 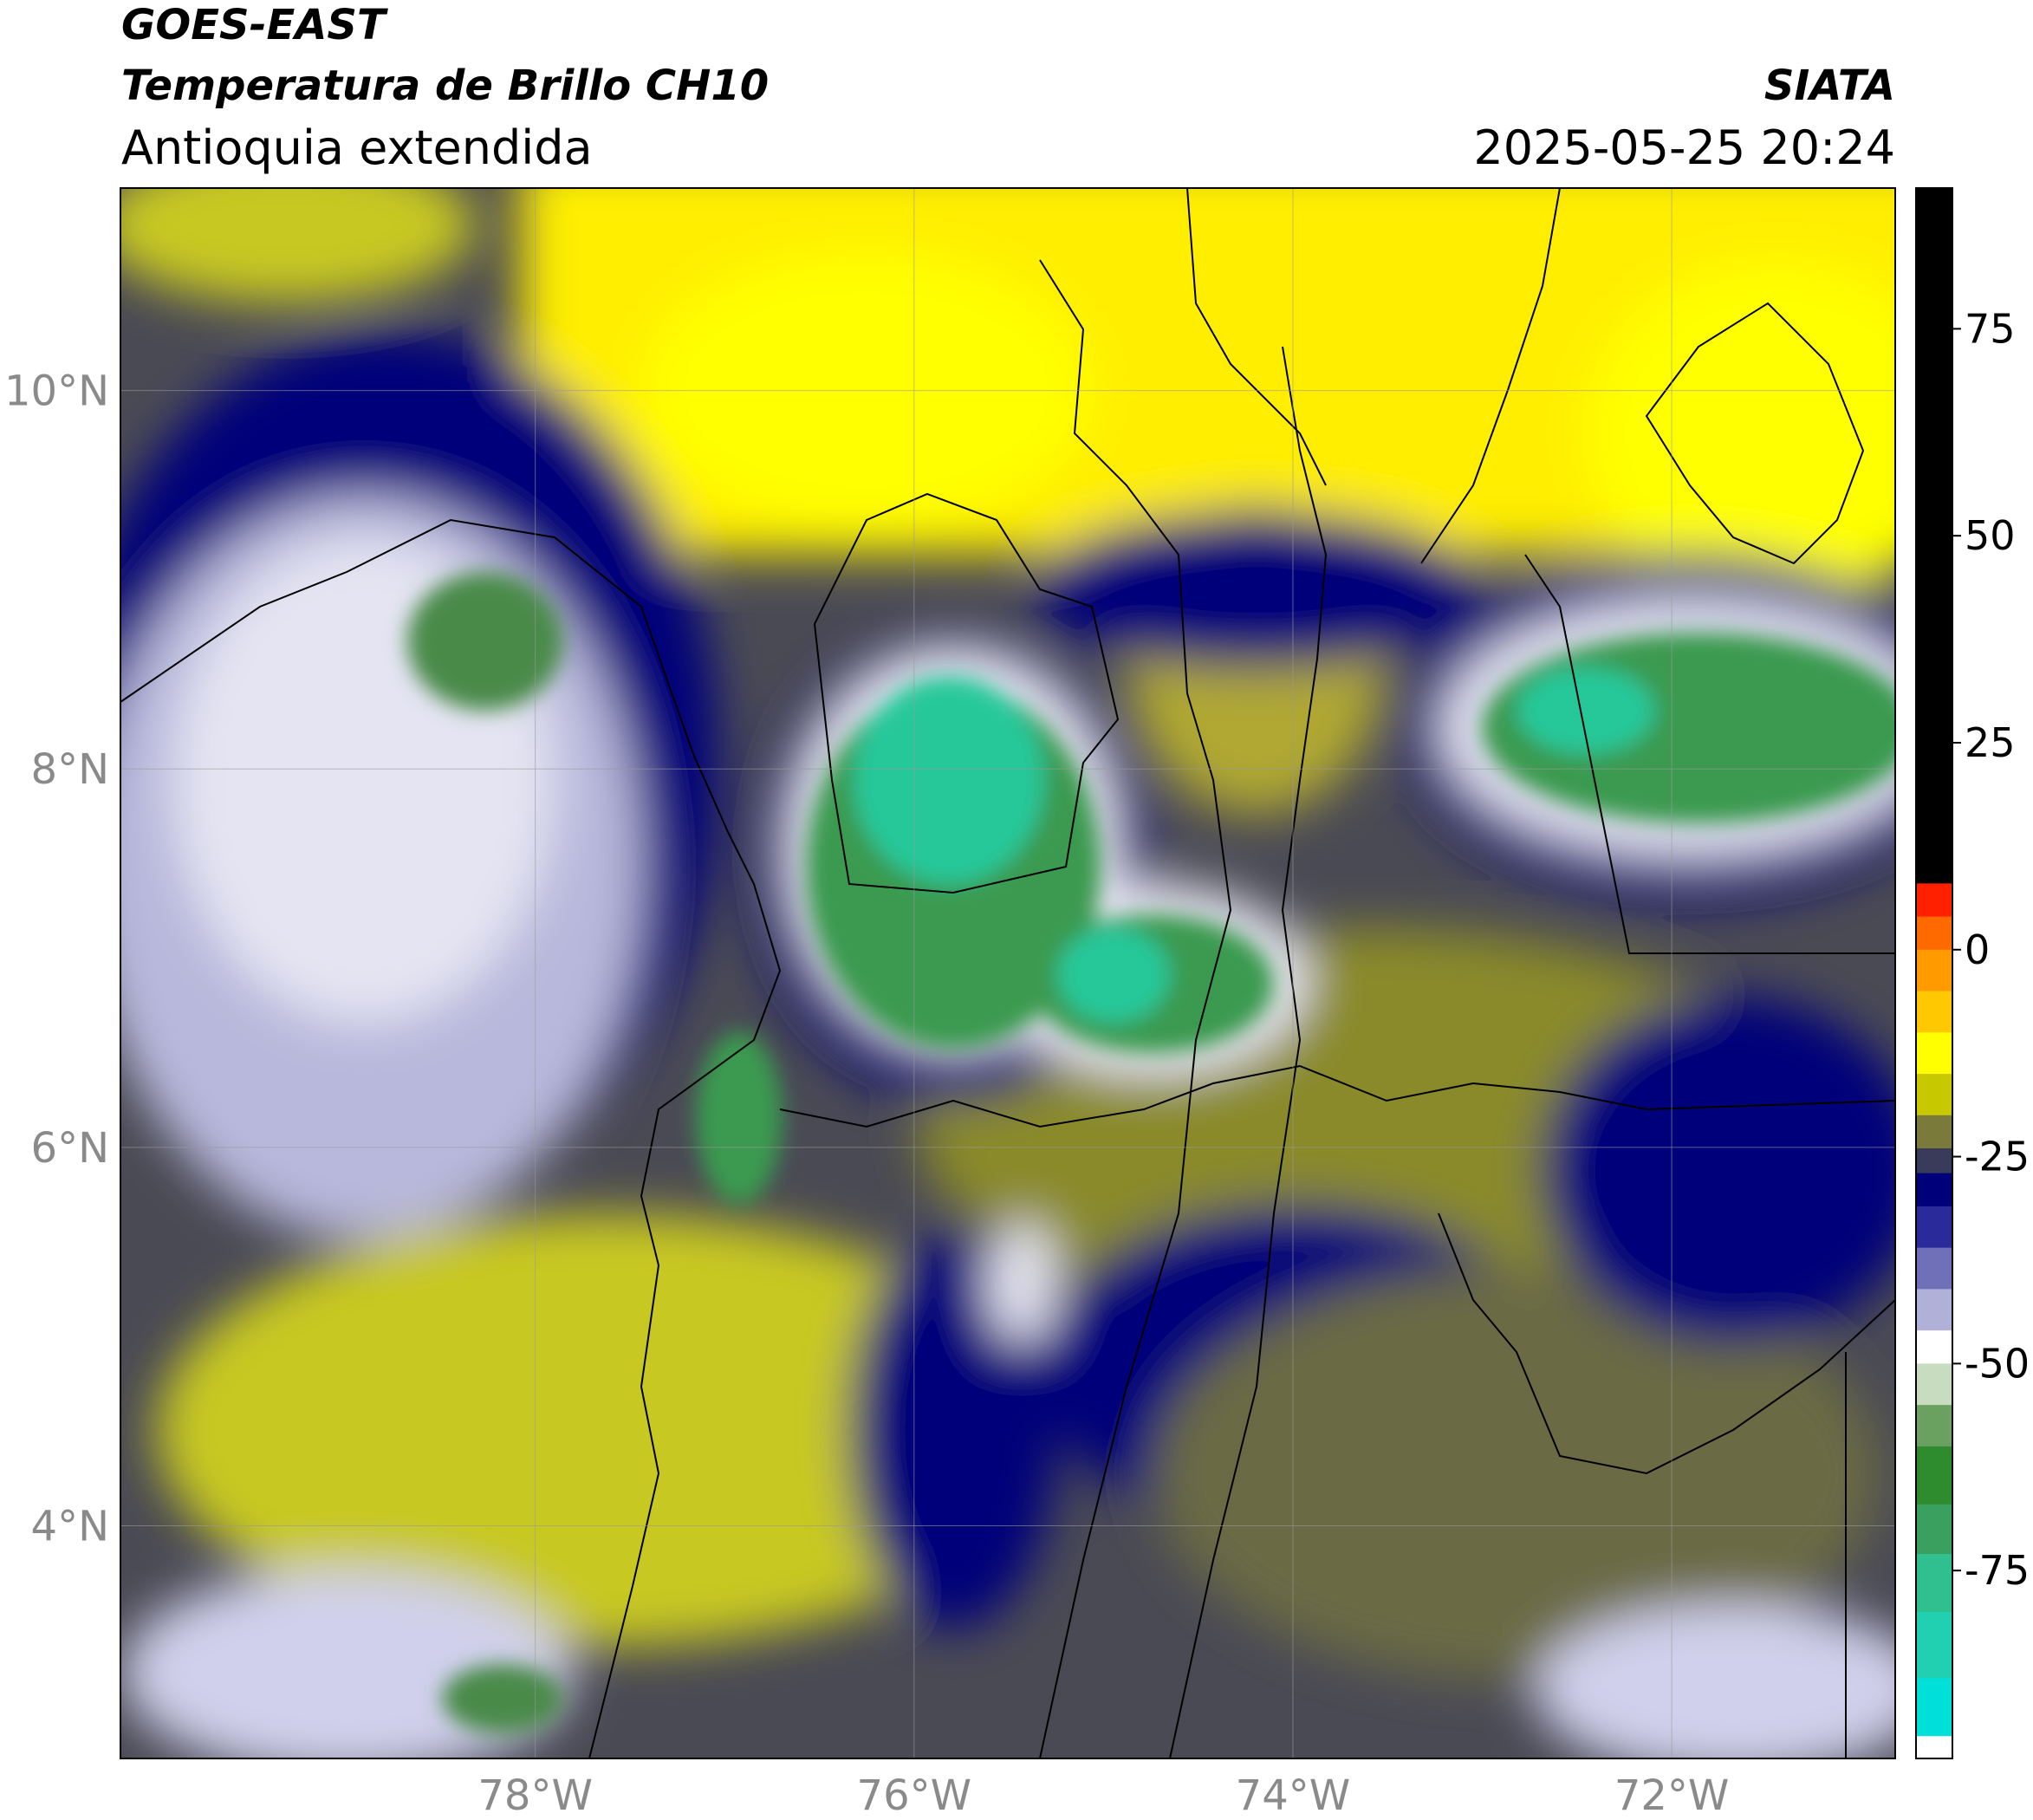 I want to click on colorbar-tick-label: 25, so click(x=1990, y=742).